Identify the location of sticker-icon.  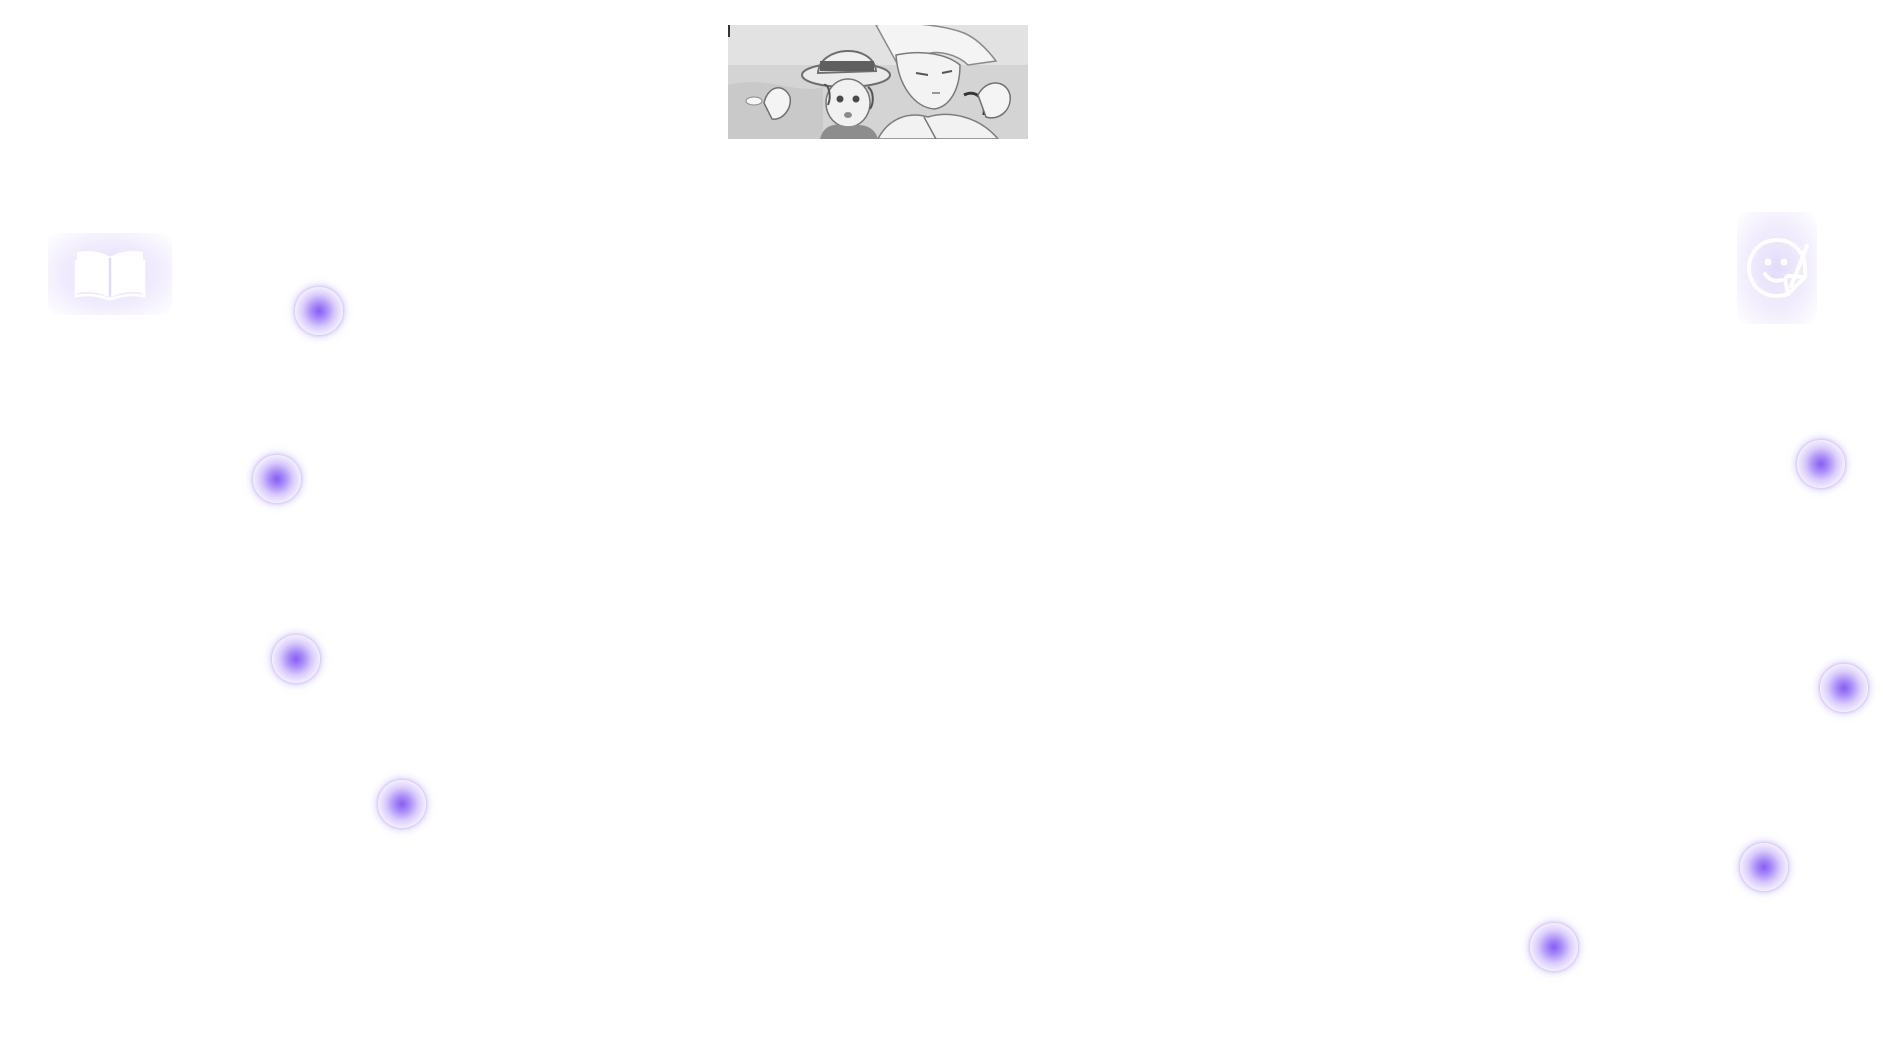
(1777, 268).